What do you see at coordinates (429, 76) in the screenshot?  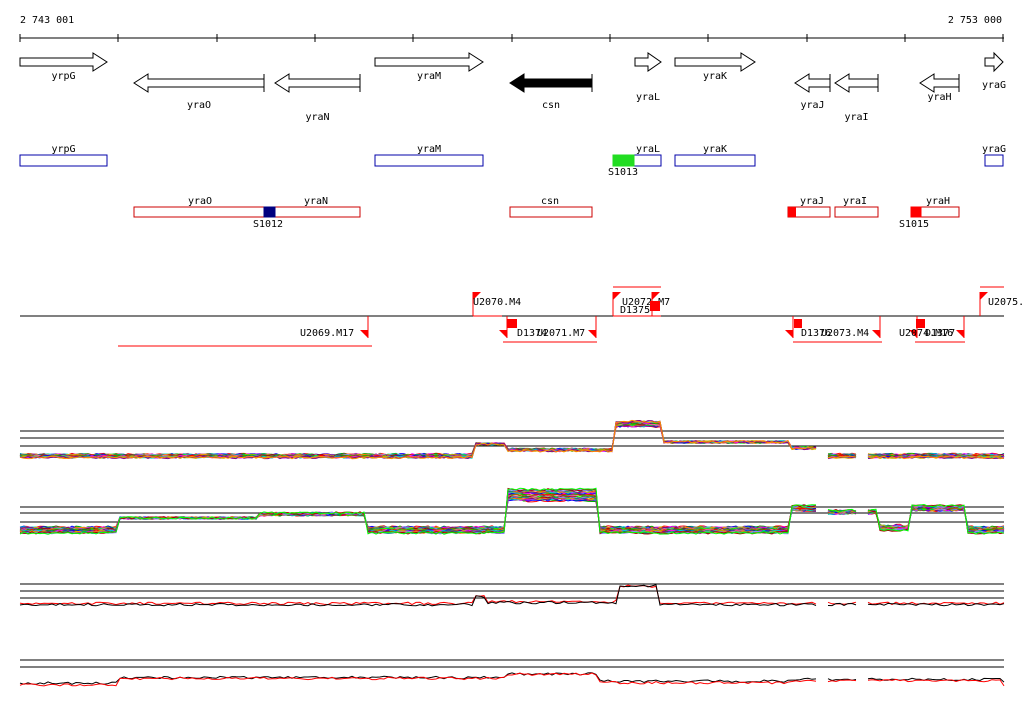 I see `gene-label-yraM: yraM` at bounding box center [429, 76].